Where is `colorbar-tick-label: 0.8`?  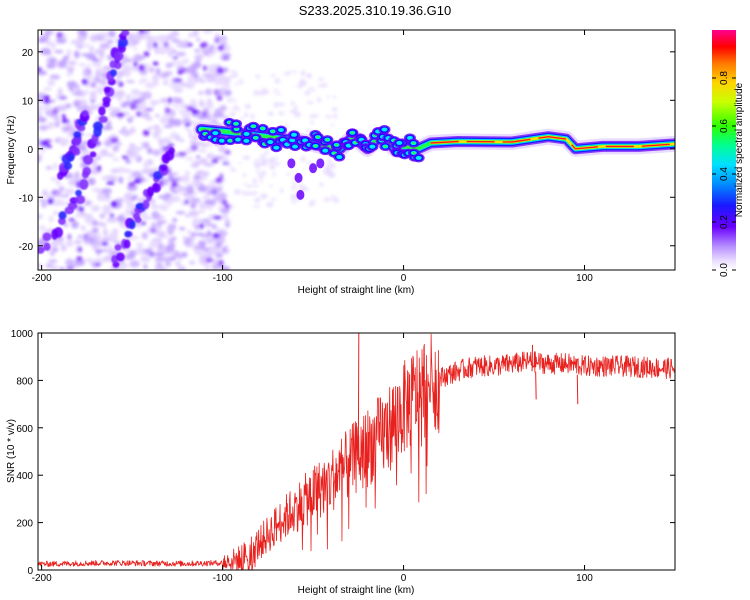 colorbar-tick-label: 0.8 is located at coordinates (724, 78).